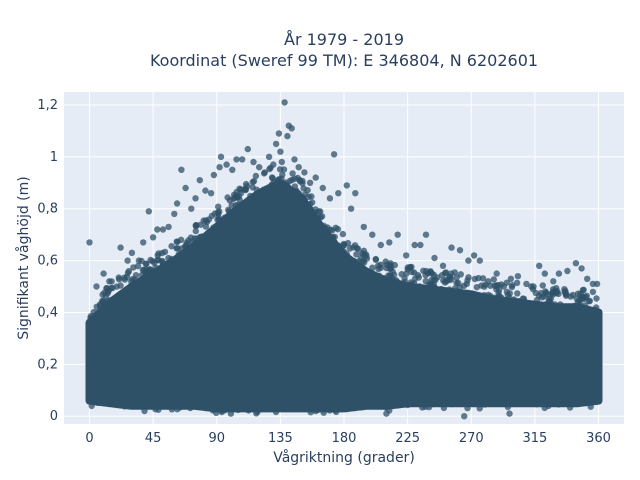 This screenshot has height=480, width=640. What do you see at coordinates (47, 364) in the screenshot?
I see `y-tick-label: 0,2` at bounding box center [47, 364].